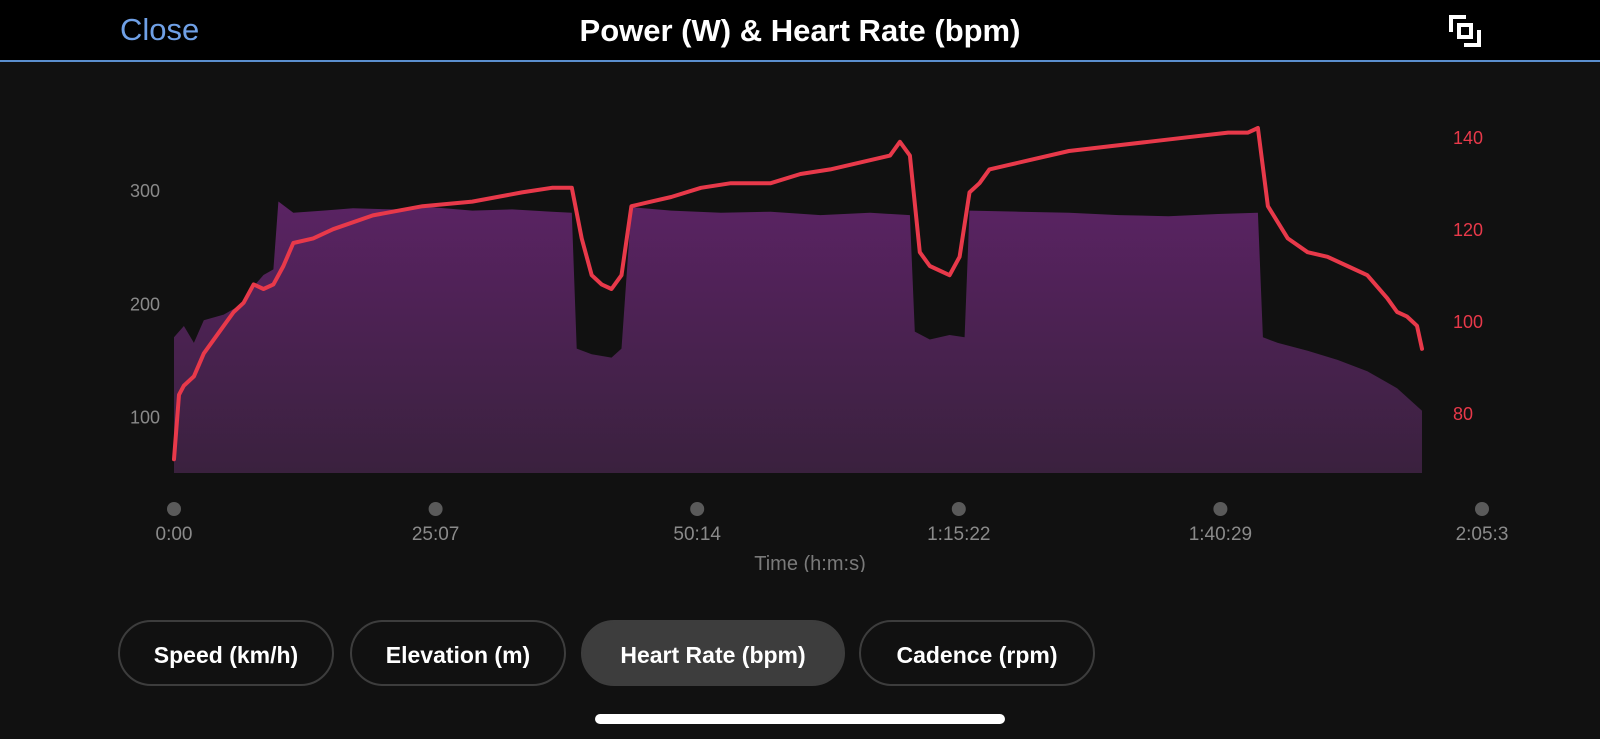 Image resolution: width=1600 pixels, height=739 pixels. I want to click on right-tick-label: 100, so click(1468, 322).